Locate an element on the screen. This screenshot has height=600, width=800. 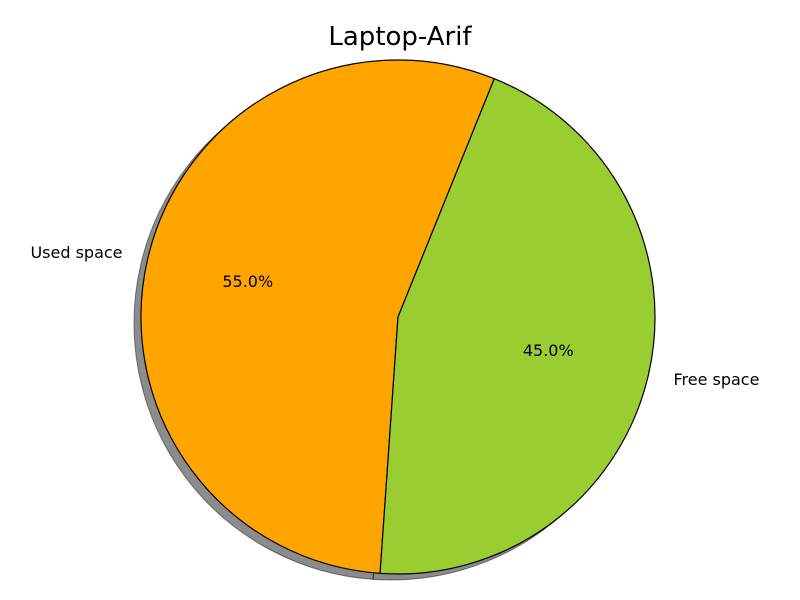
pie-category-label-free-space: Free space is located at coordinates (716, 379).